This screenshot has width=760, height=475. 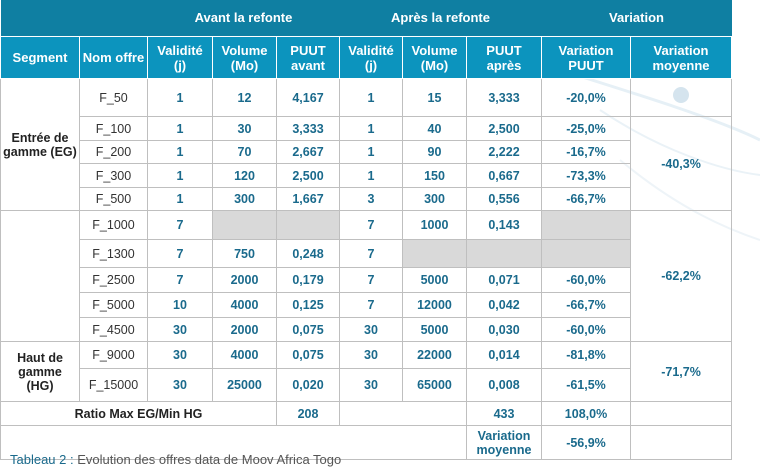 I want to click on variation-puut: -81,8%, so click(x=586, y=355).